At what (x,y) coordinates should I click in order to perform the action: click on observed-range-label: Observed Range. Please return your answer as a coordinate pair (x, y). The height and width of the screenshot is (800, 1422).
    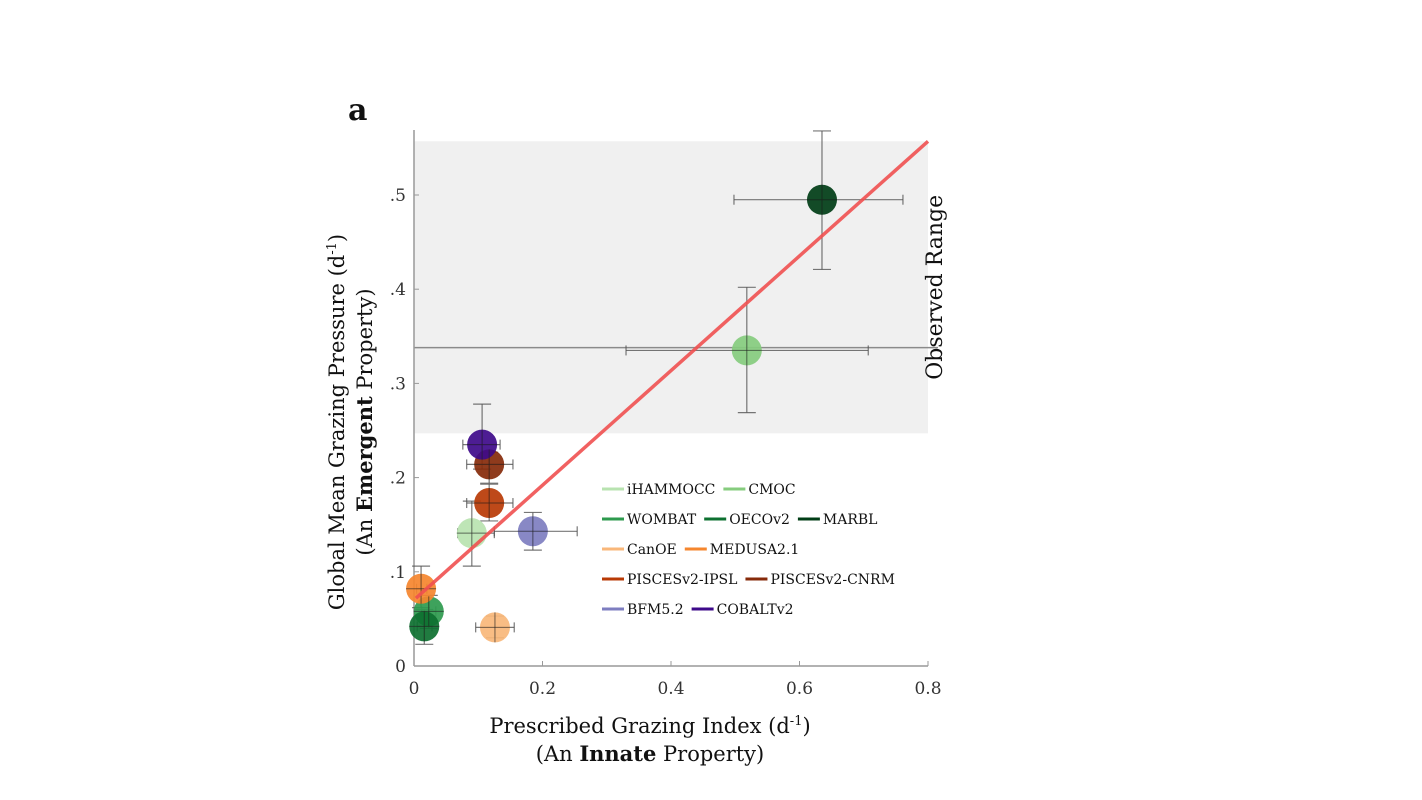
    Looking at the image, I should click on (935, 287).